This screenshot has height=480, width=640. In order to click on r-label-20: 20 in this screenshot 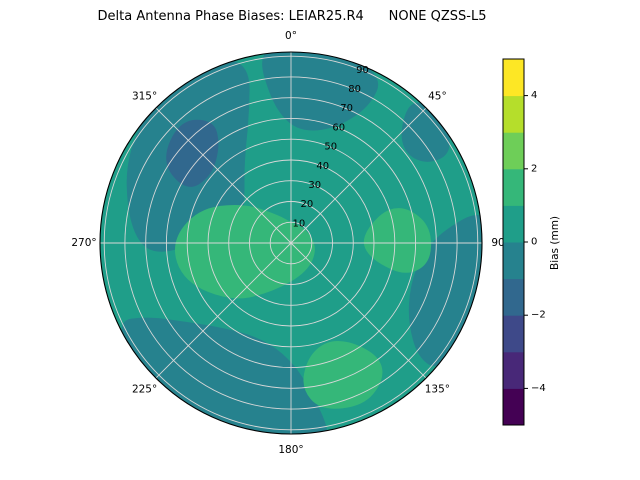, I will do `click(307, 204)`.